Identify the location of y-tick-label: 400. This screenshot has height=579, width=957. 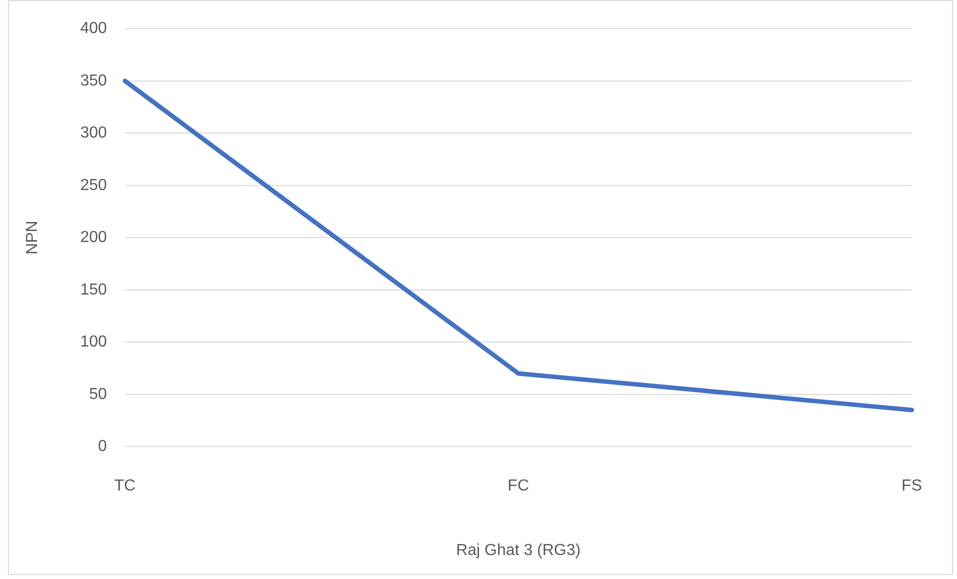
(93, 29).